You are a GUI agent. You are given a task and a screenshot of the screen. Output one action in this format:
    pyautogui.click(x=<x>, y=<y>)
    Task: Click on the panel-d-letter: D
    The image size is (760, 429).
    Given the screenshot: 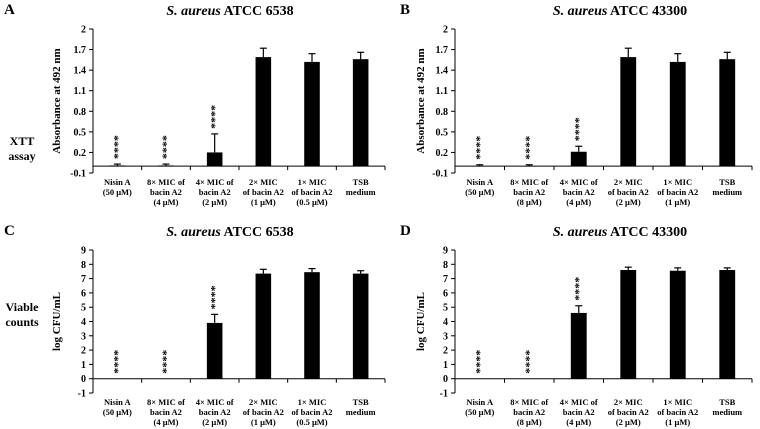 What is the action you would take?
    pyautogui.click(x=405, y=231)
    